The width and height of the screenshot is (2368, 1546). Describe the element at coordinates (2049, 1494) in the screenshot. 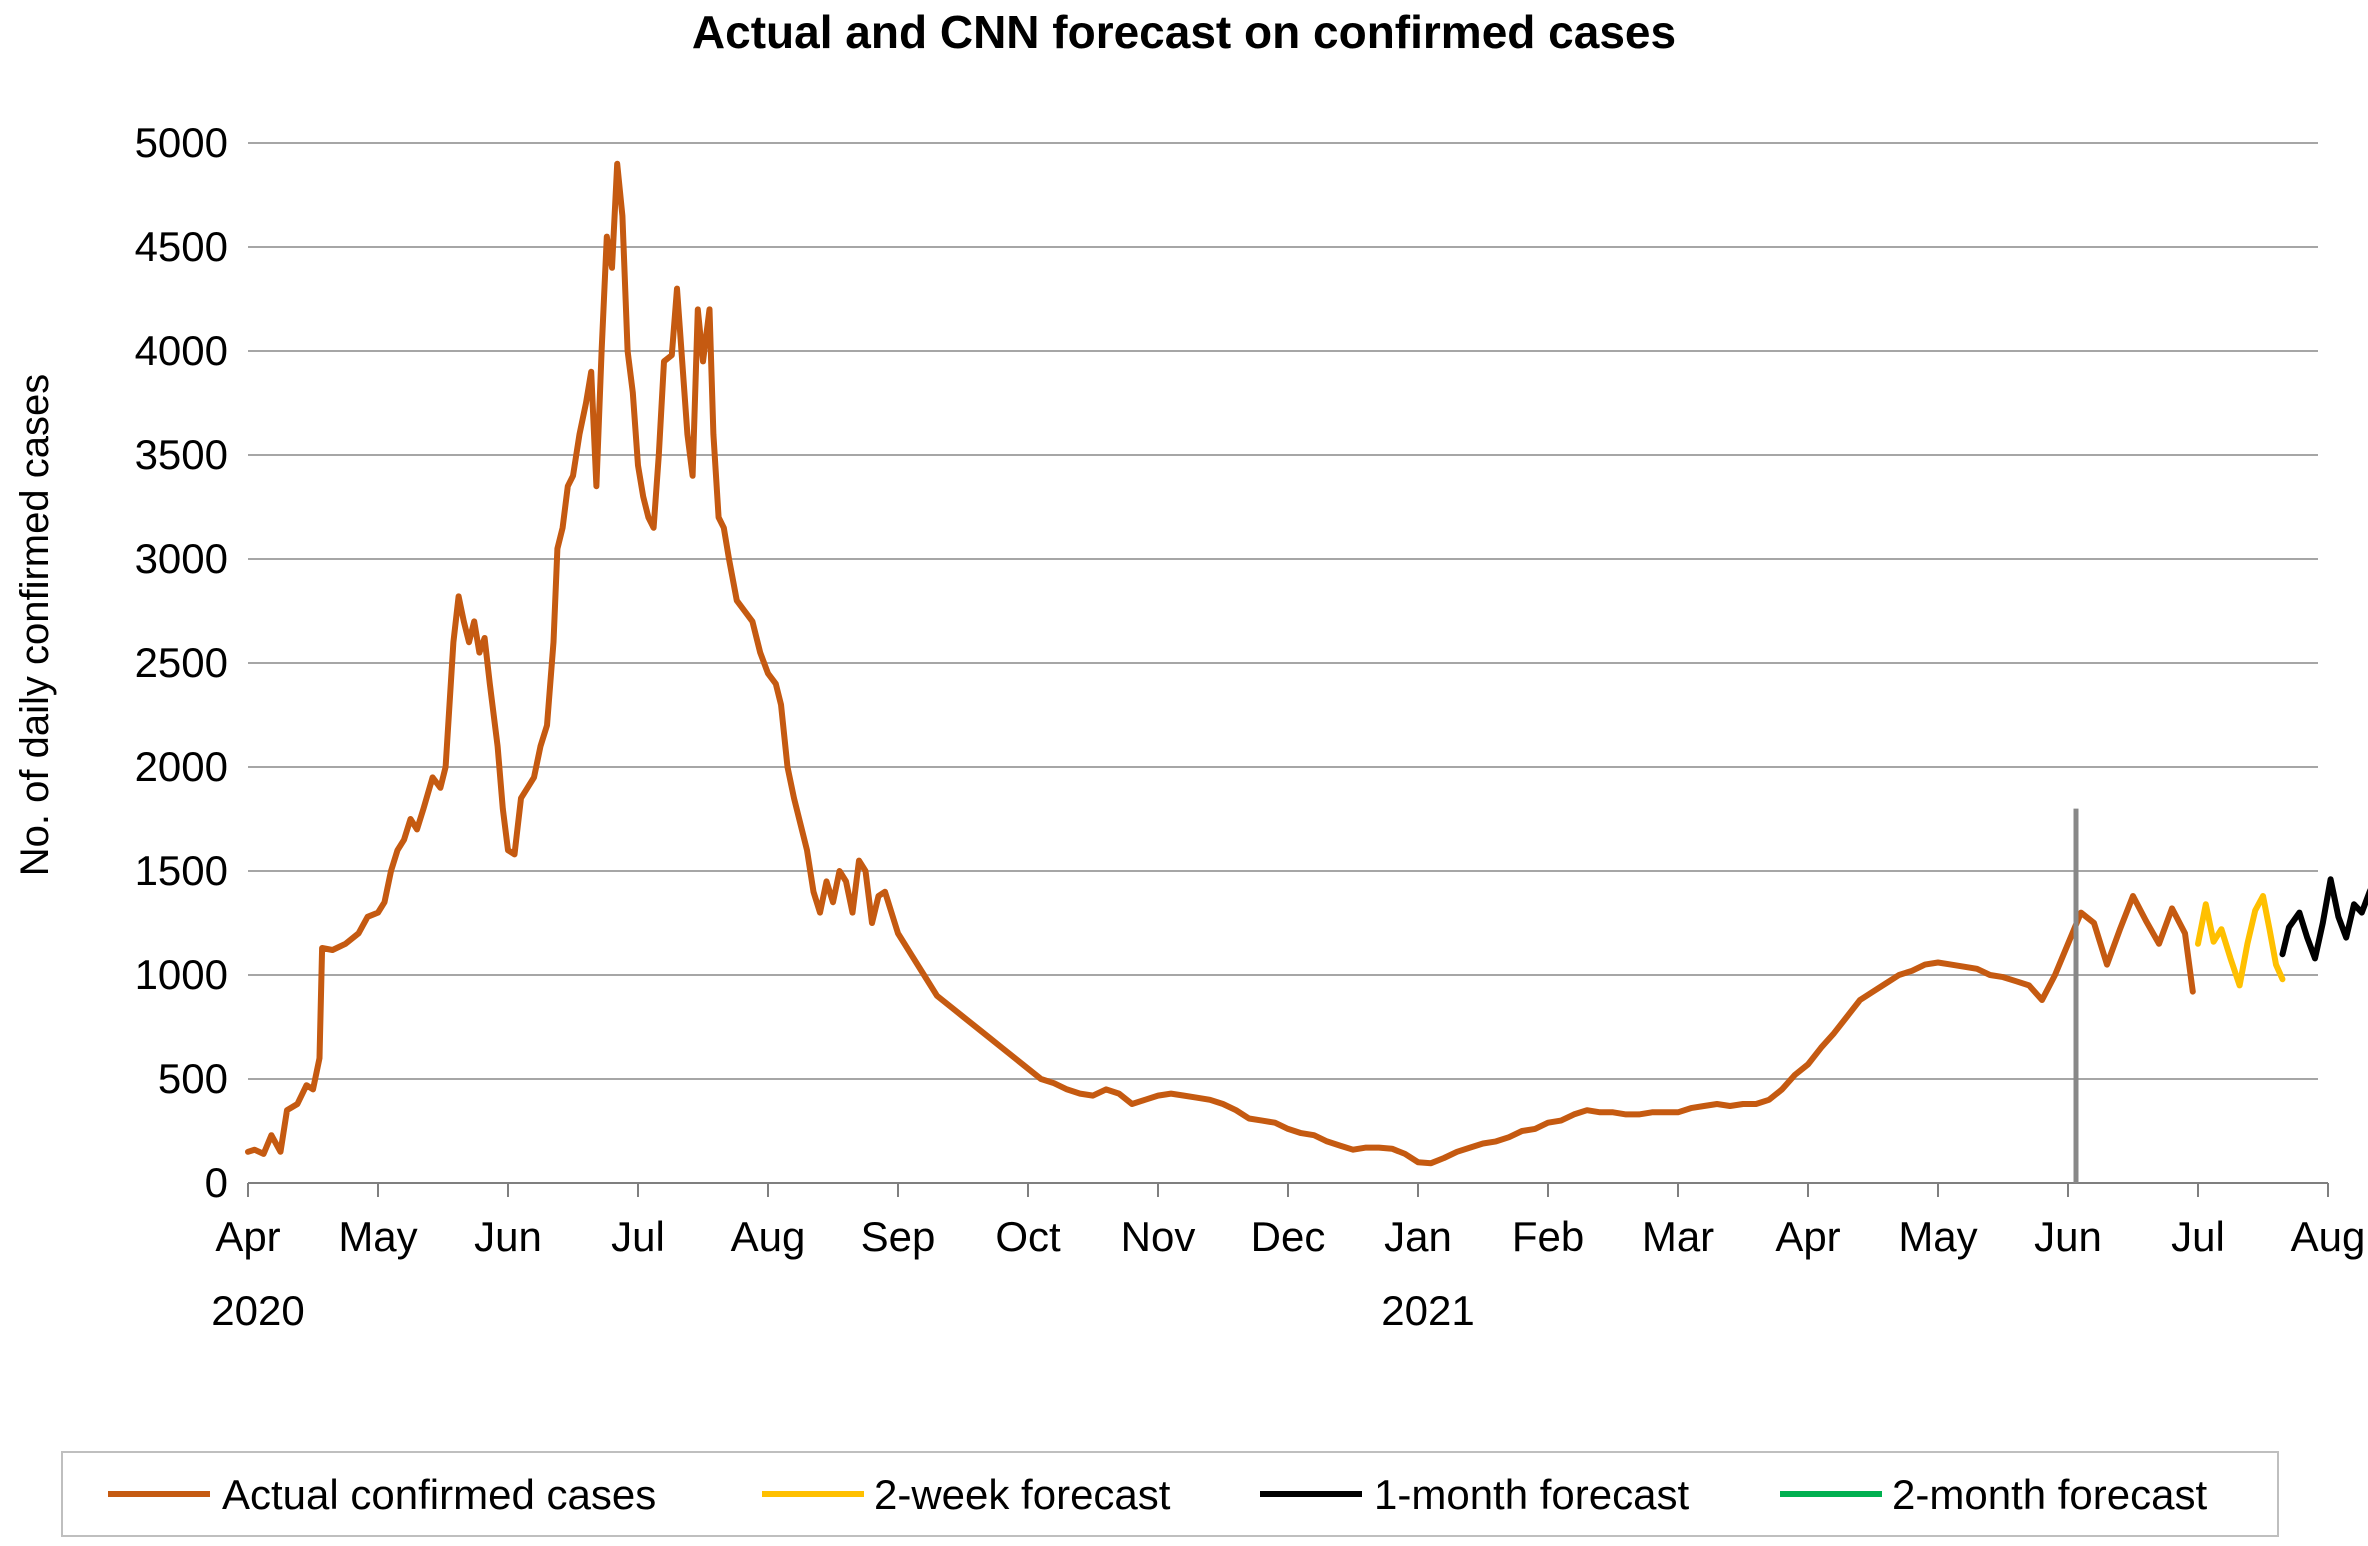

I see `legend-label-2-month: 2-month forecast` at that location.